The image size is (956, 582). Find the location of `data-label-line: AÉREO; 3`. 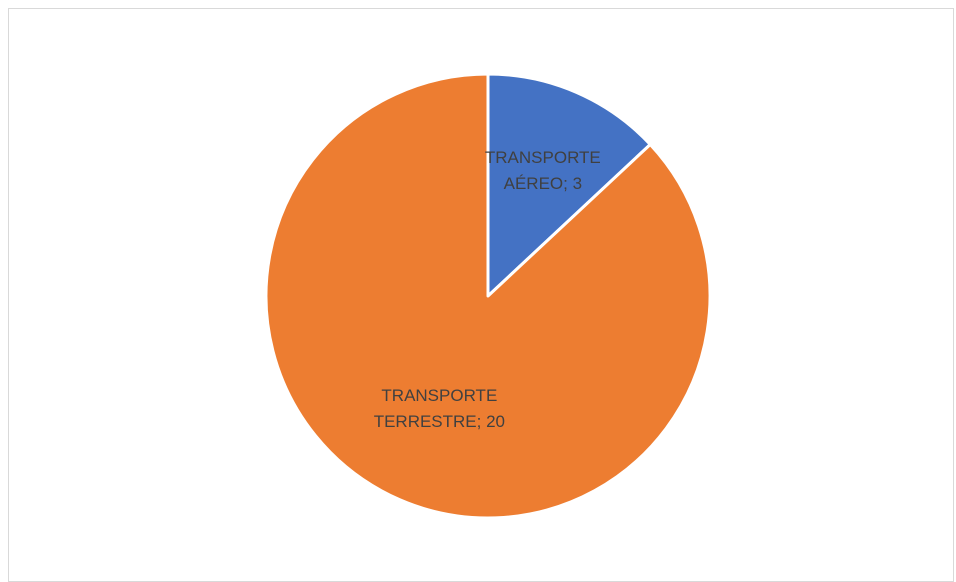

data-label-line: AÉREO; 3 is located at coordinates (543, 183).